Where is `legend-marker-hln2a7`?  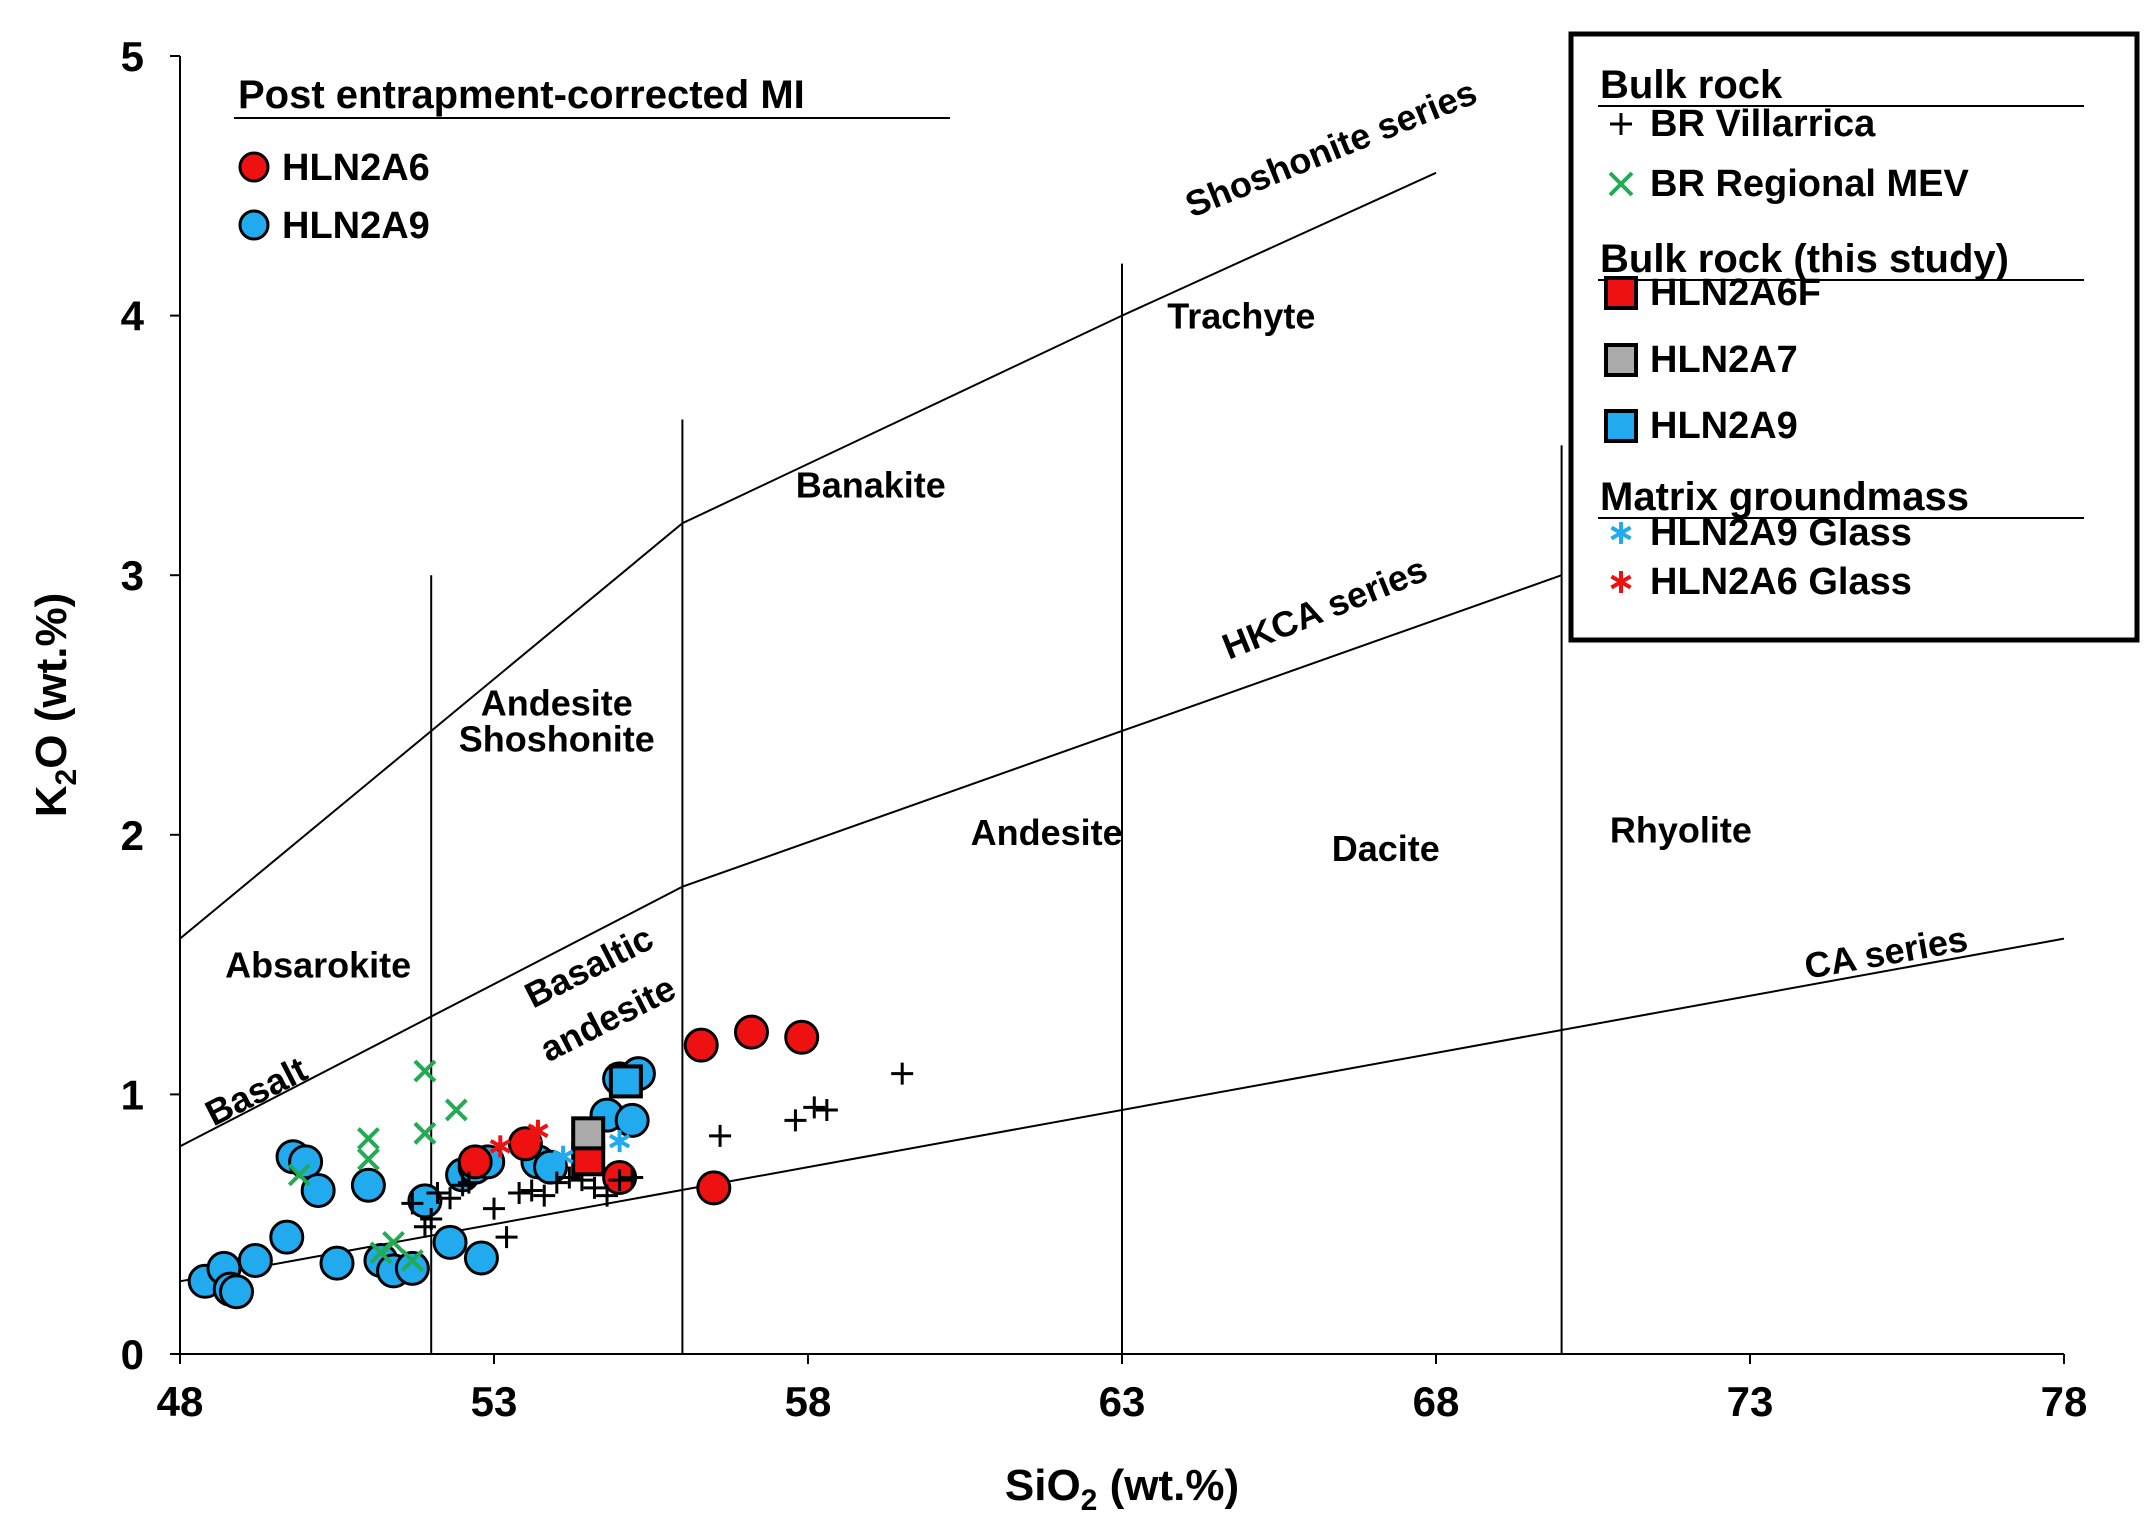
legend-marker-hln2a7 is located at coordinates (1621, 360).